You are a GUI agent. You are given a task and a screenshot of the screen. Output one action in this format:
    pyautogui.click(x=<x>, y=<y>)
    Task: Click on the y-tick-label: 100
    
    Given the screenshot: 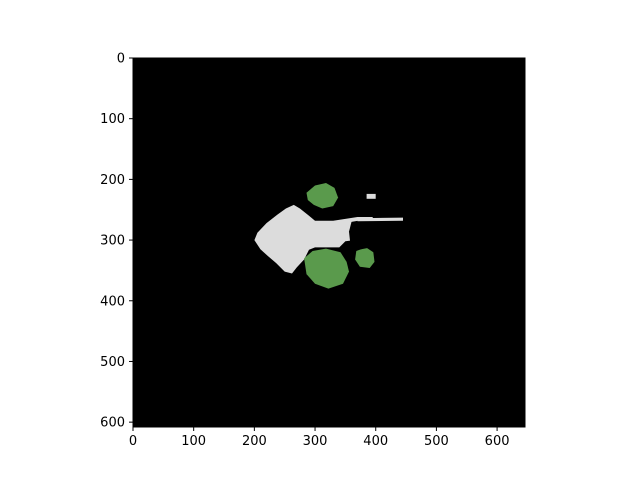 What is the action you would take?
    pyautogui.click(x=112, y=119)
    